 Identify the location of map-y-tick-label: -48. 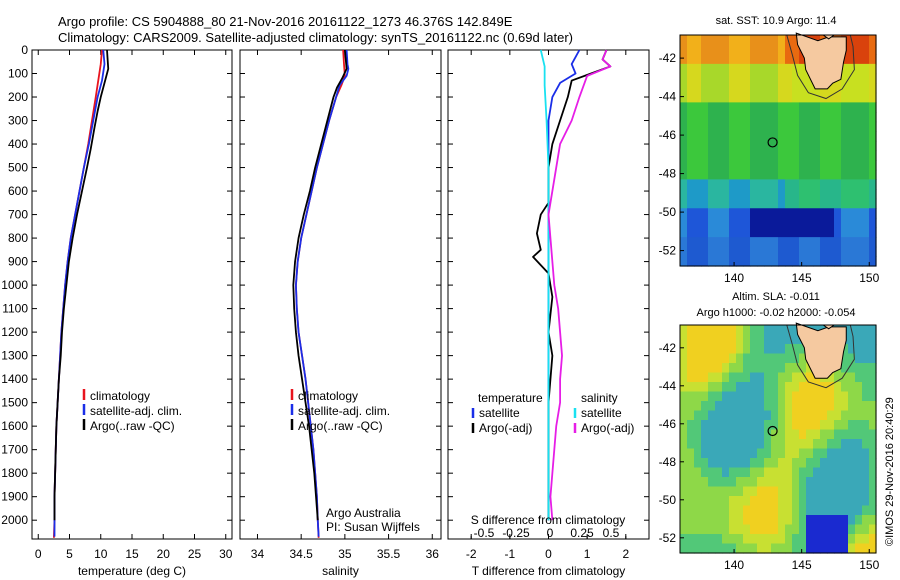
(668, 174).